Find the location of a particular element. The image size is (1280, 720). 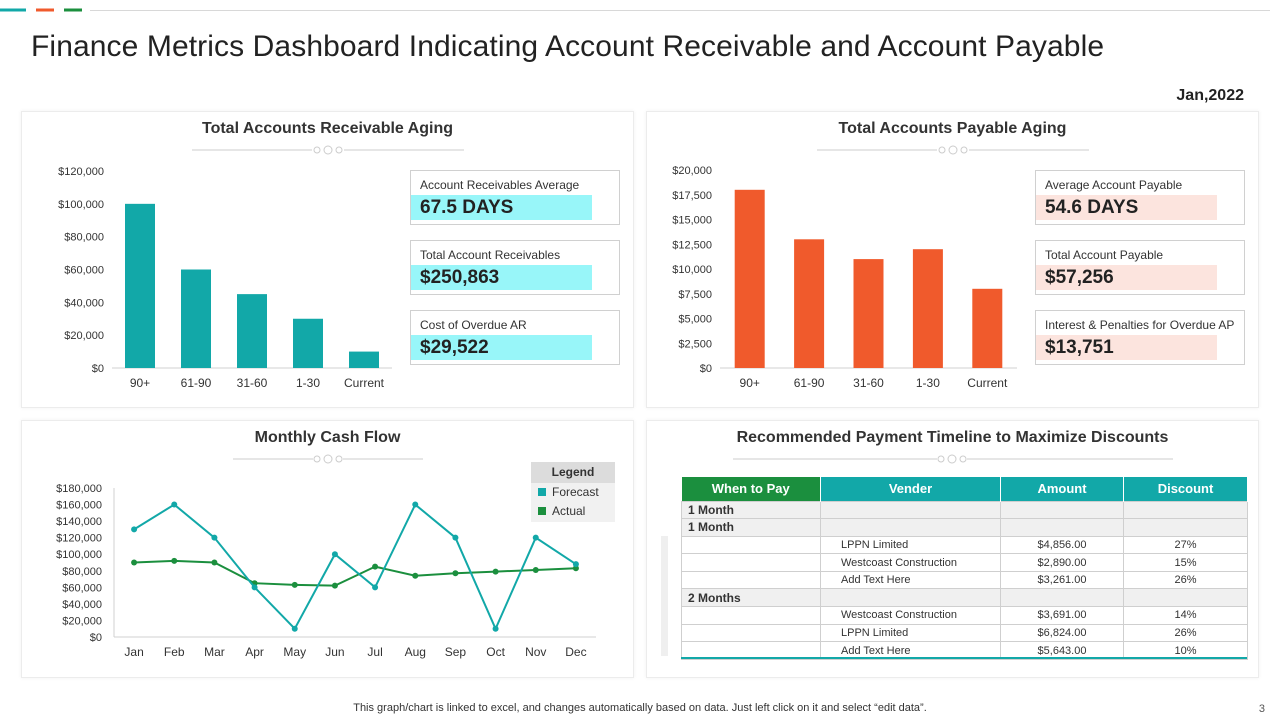

x-tick-label: 61-90 is located at coordinates (196, 383).